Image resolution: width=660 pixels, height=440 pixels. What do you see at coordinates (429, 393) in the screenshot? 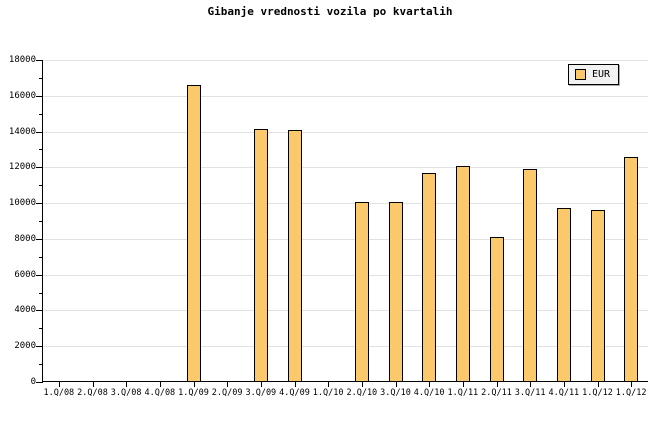
I see `x-axis-tick-label: 4.Q/10` at bounding box center [429, 393].